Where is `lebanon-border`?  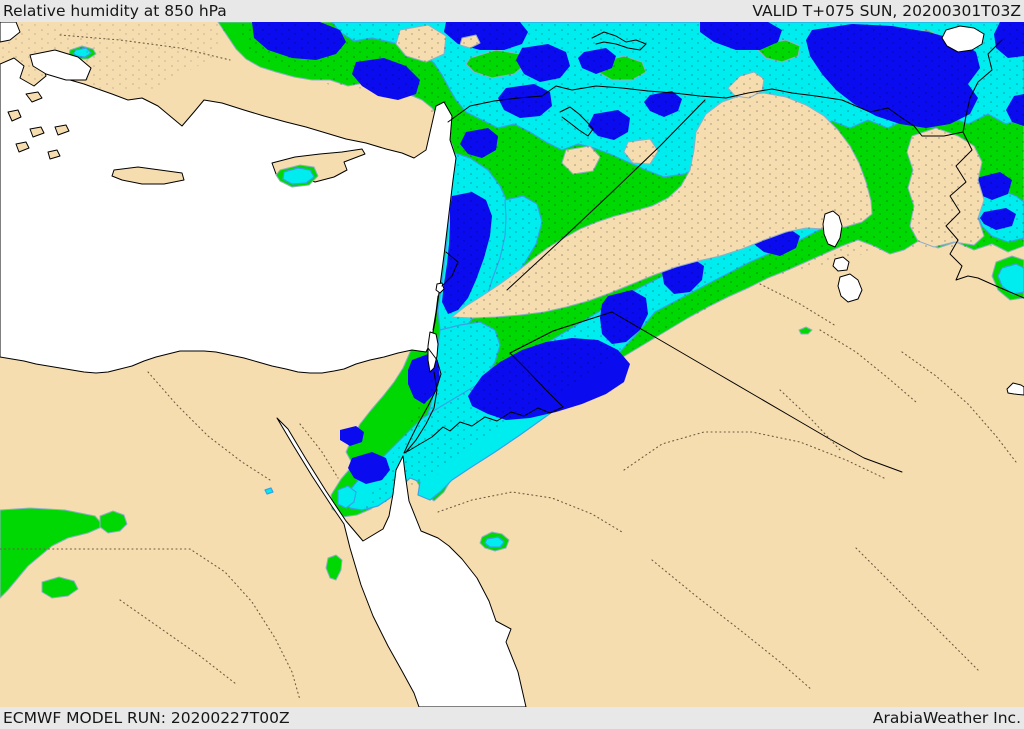 lebanon-border is located at coordinates (450, 269).